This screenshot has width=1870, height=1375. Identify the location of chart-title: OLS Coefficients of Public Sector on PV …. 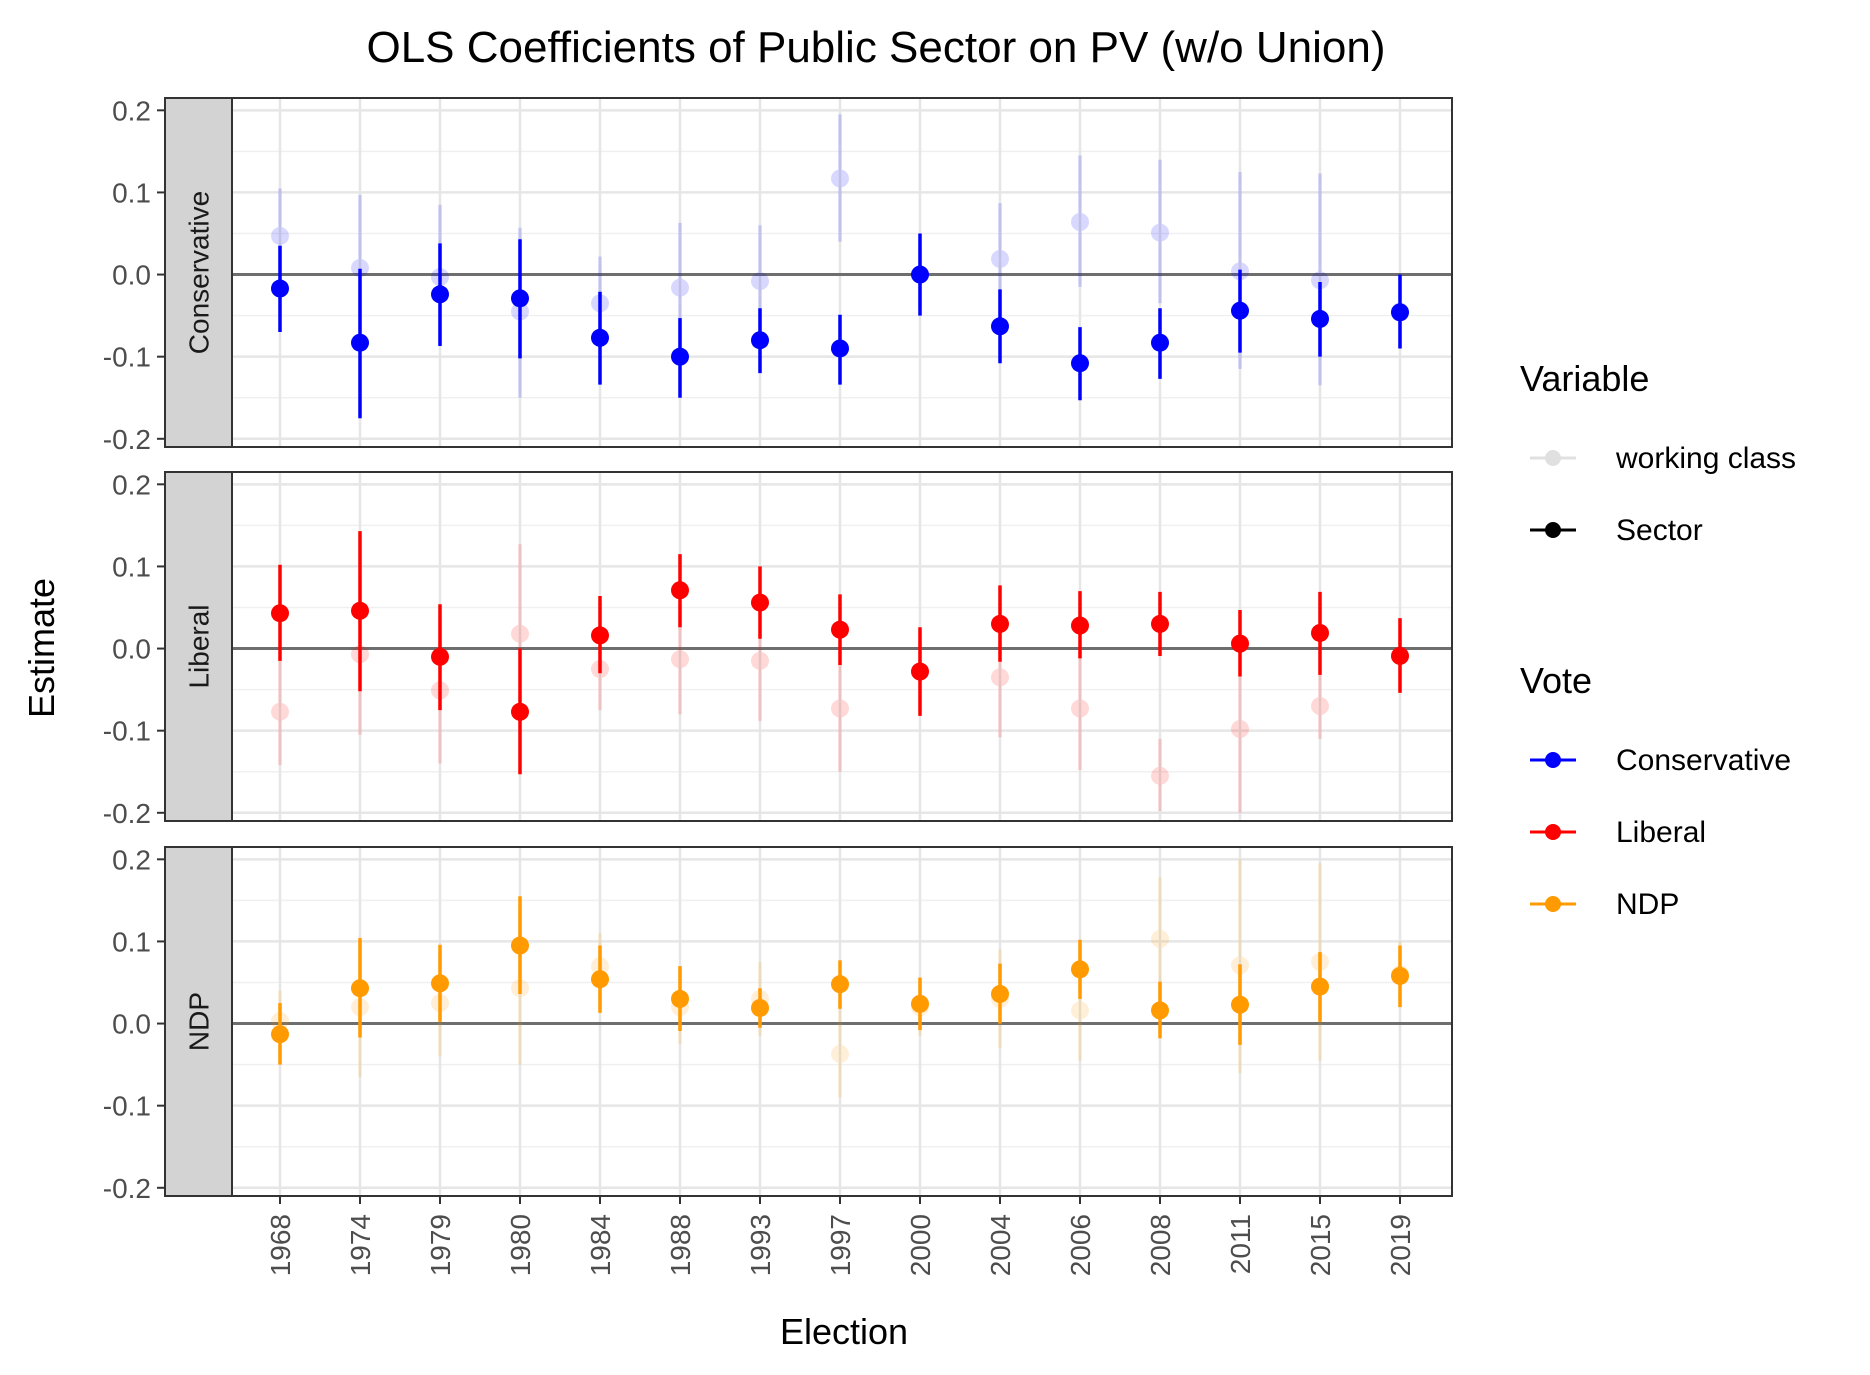
(875, 47).